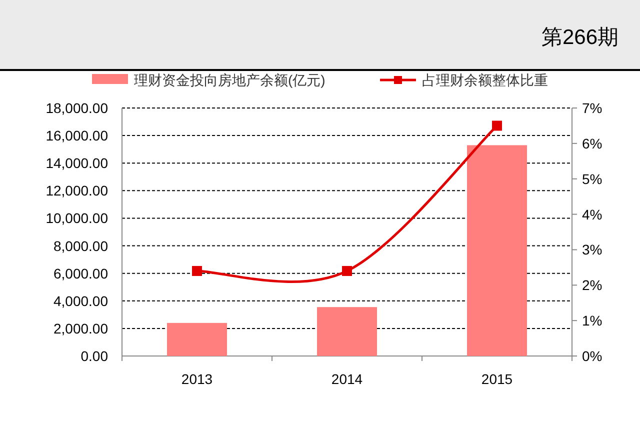 This screenshot has width=640, height=424. I want to click on y-tick-label: 10,000.00, so click(77, 218).